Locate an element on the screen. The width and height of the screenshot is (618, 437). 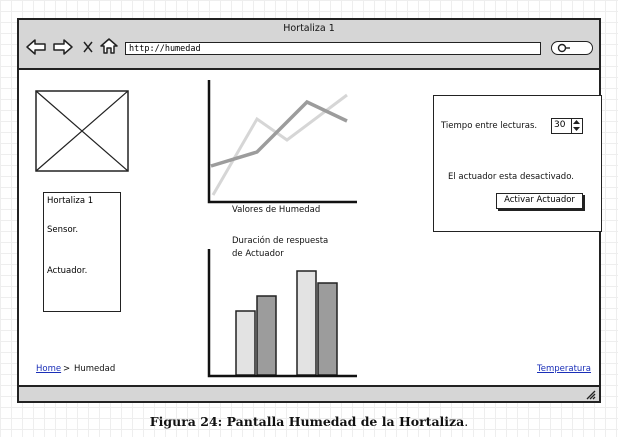
actuator-status-text: El actuador esta desactivado. is located at coordinates (511, 177).